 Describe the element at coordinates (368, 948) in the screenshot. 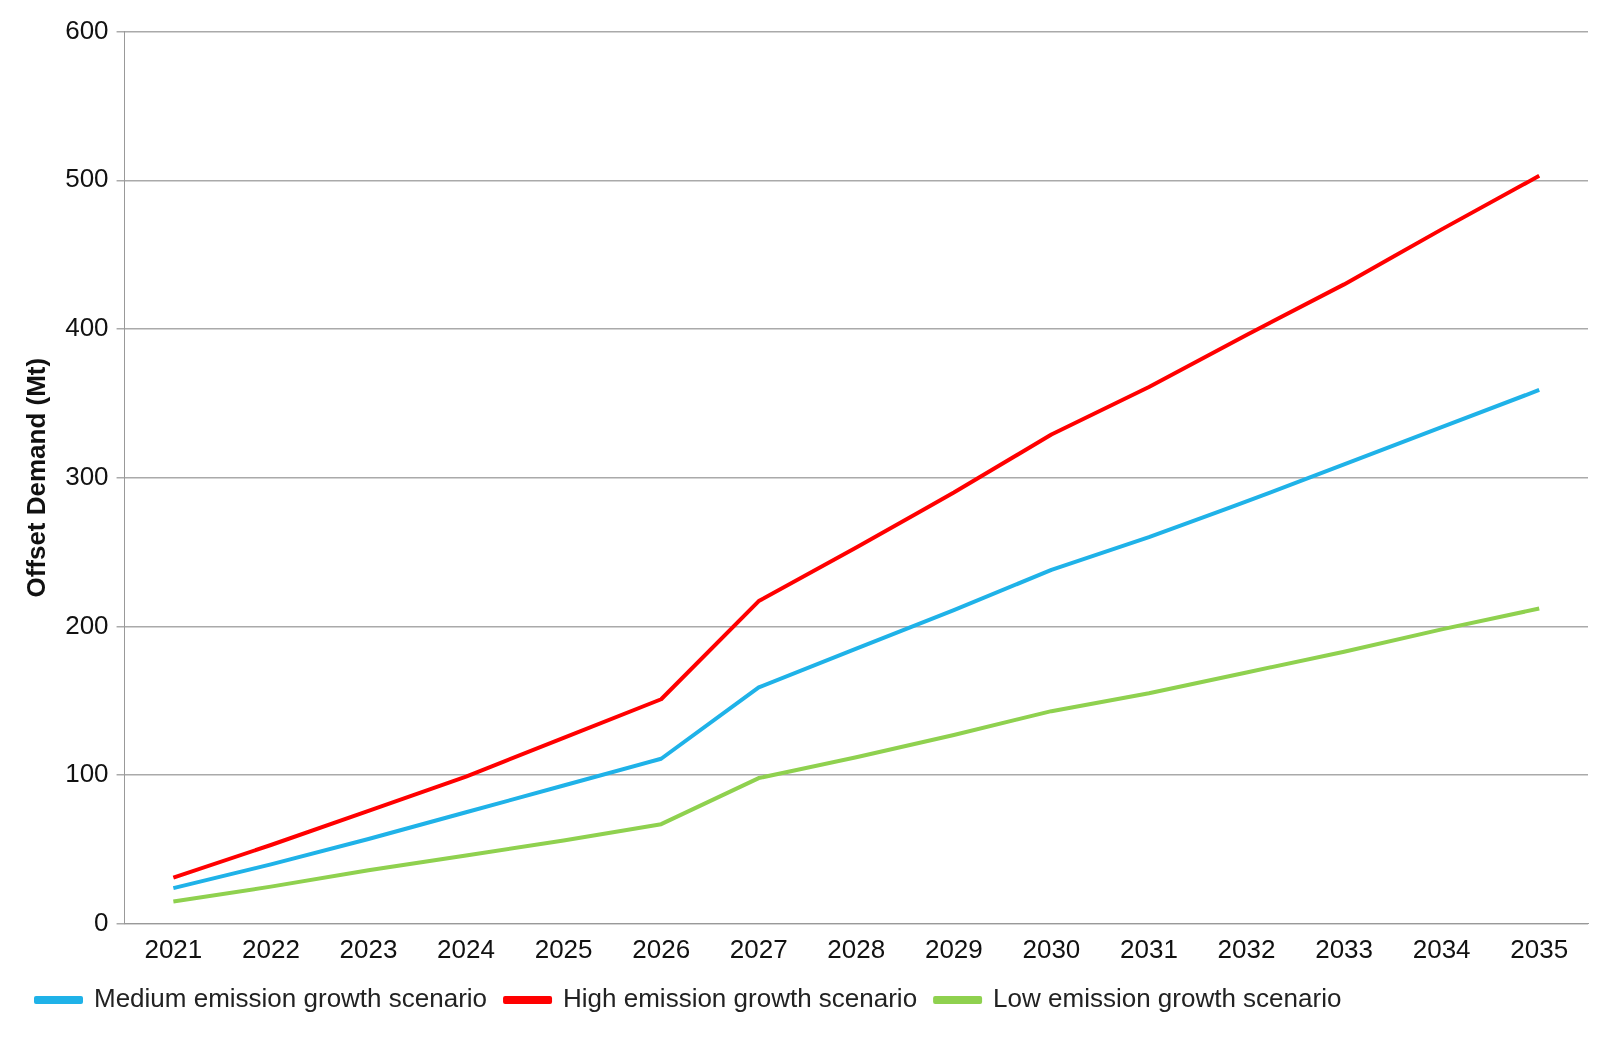

I see `x-tick-label: 2023` at that location.